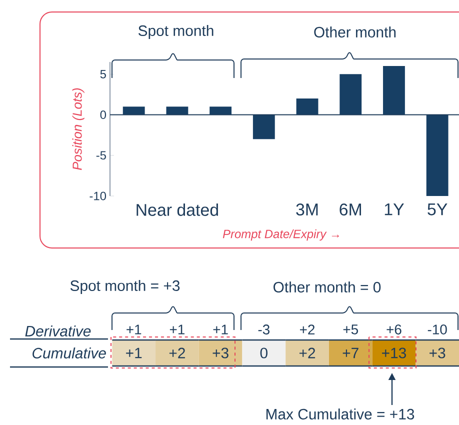 This screenshot has height=425, width=459. Describe the element at coordinates (264, 353) in the screenshot. I see `data-label: 0` at that location.